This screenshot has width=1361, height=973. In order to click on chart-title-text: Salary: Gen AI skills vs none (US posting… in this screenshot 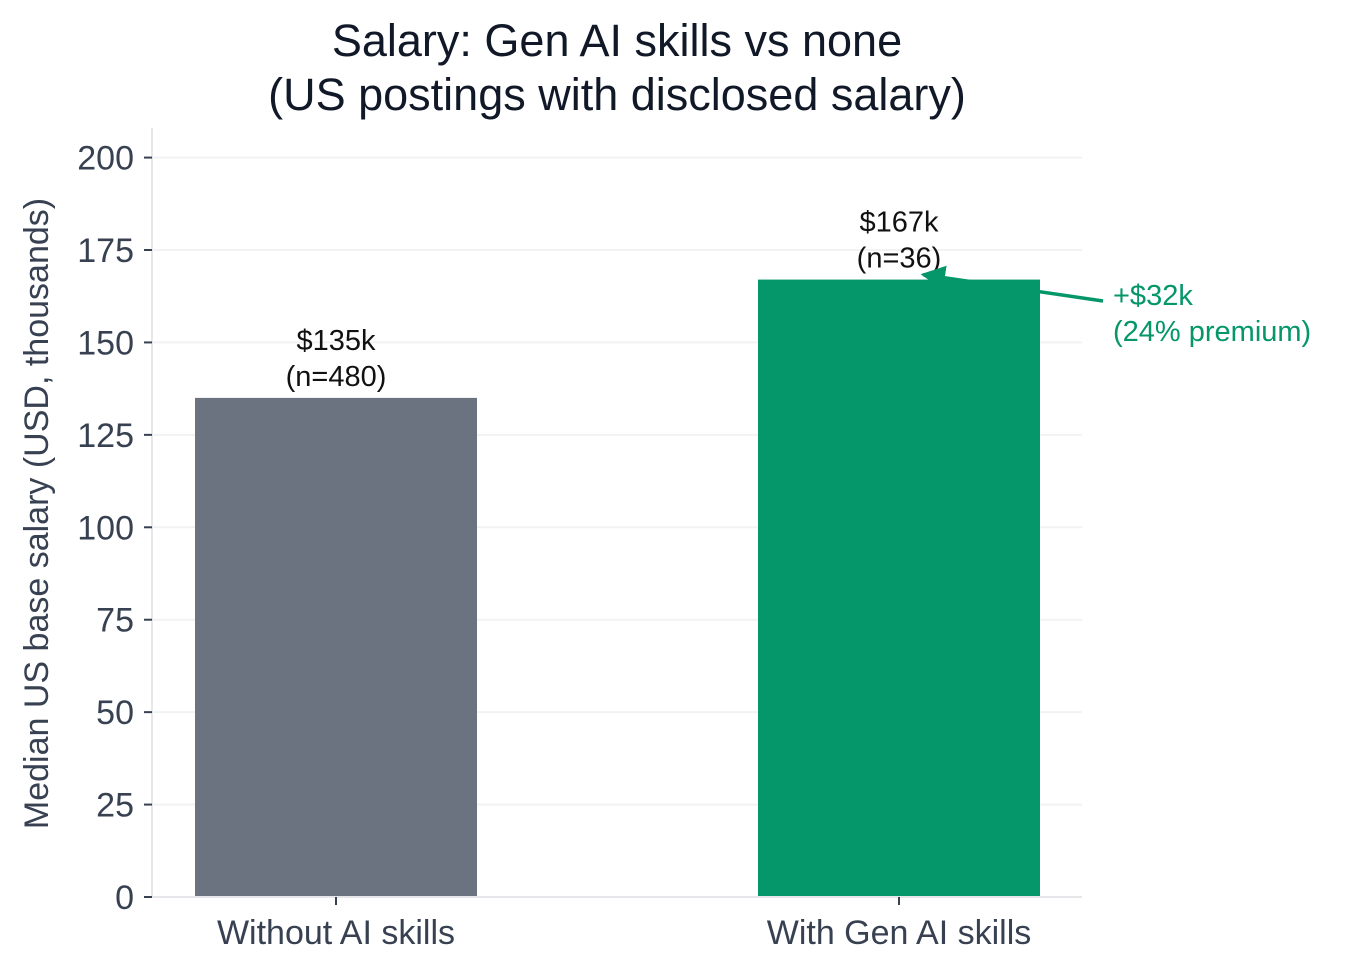, I will do `click(617, 67)`.